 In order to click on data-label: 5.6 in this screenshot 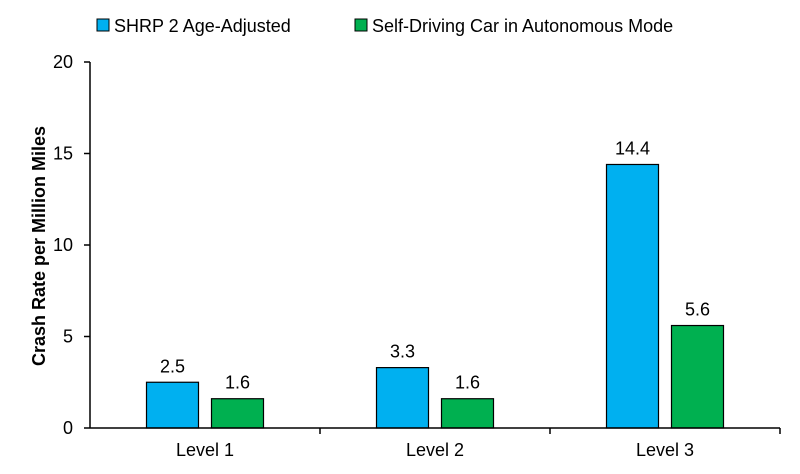, I will do `click(697, 310)`.